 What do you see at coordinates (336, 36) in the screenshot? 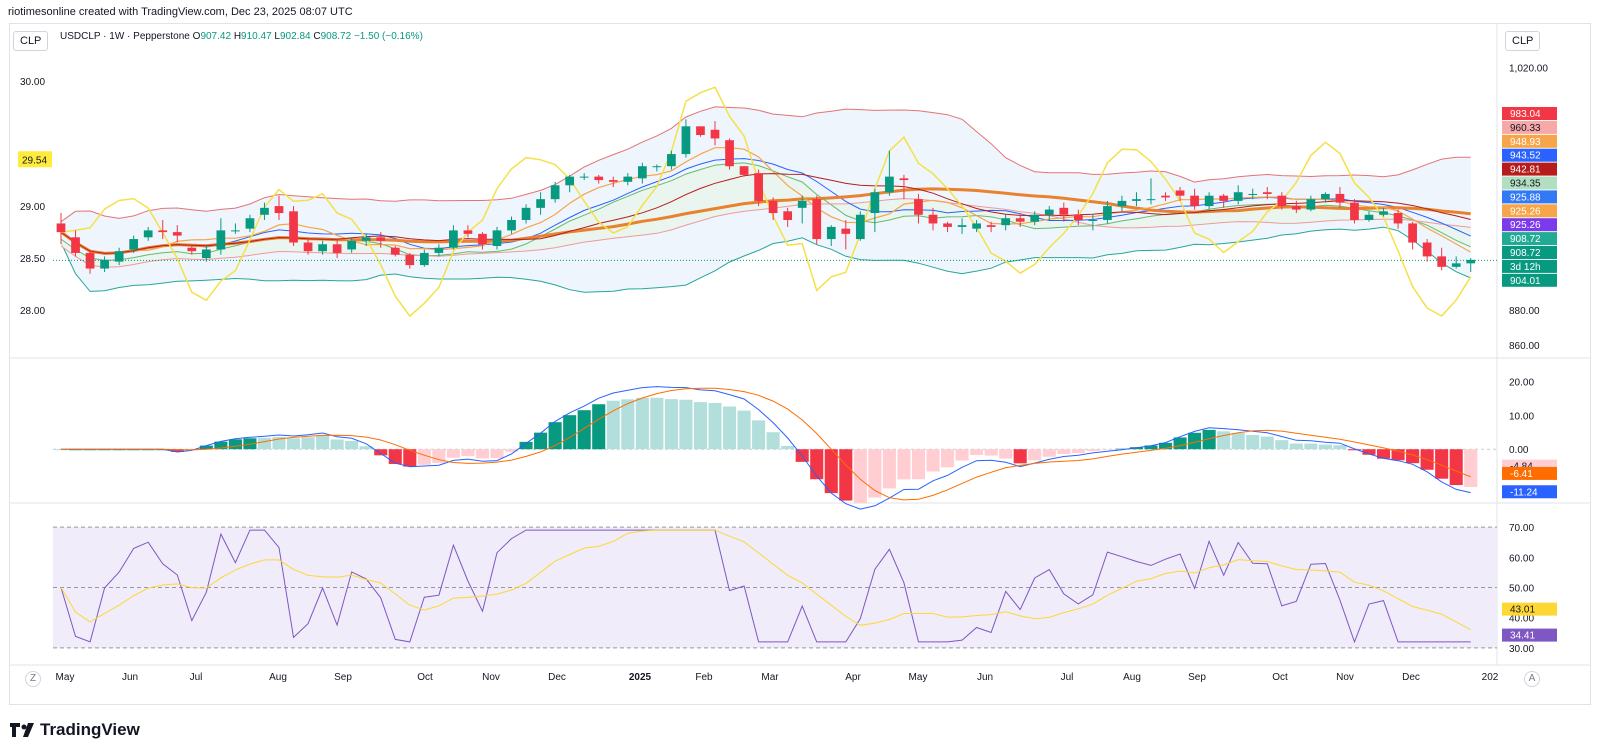
I see `legend-close-value: 908.72` at bounding box center [336, 36].